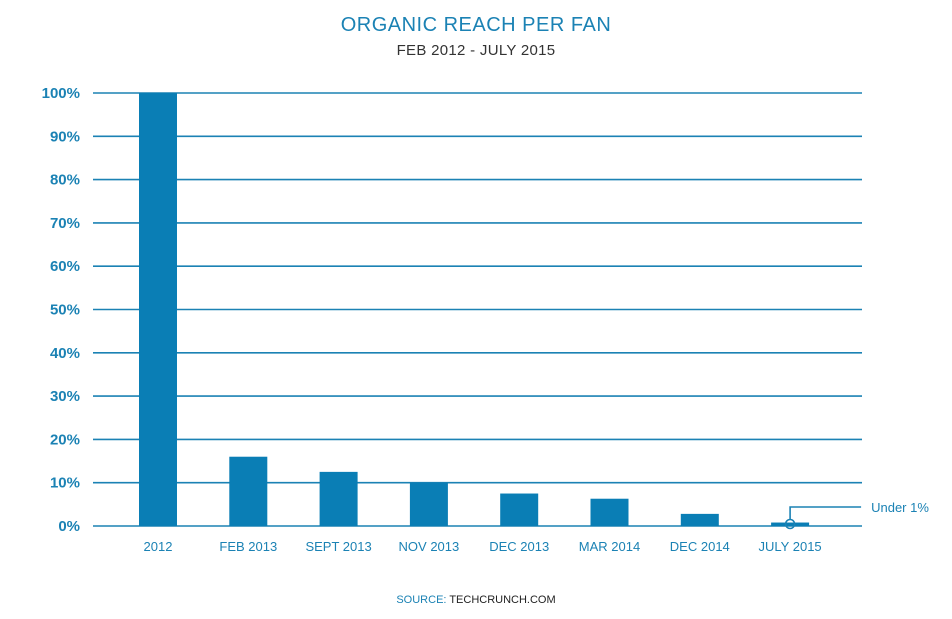  Describe the element at coordinates (248, 546) in the screenshot. I see `x-tick-label: FEB 2013` at that location.